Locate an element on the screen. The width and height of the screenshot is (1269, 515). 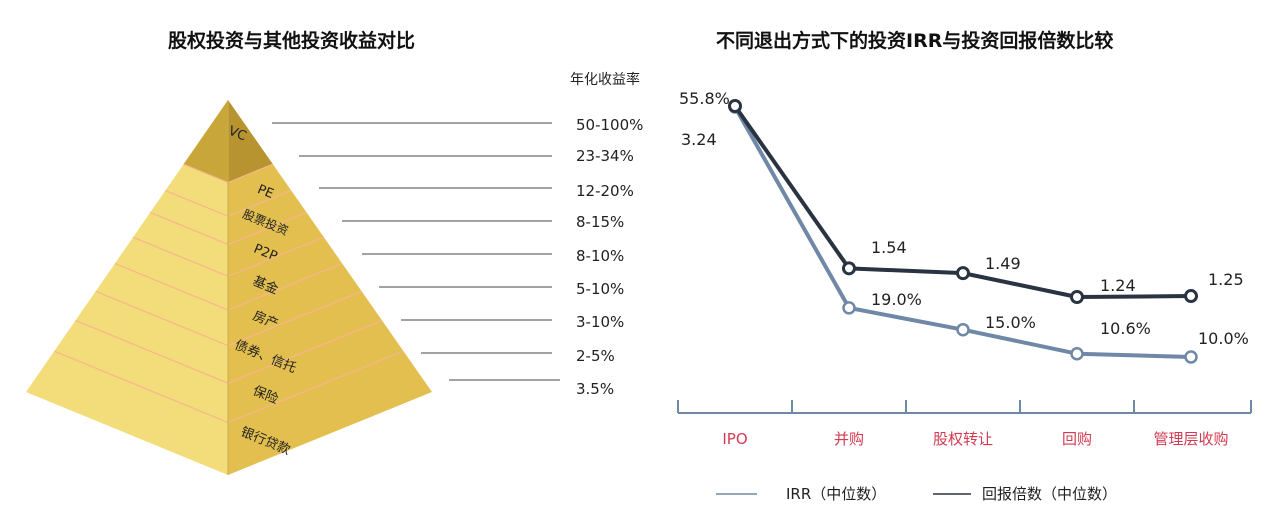
yield-value-label: 3-10% is located at coordinates (600, 322).